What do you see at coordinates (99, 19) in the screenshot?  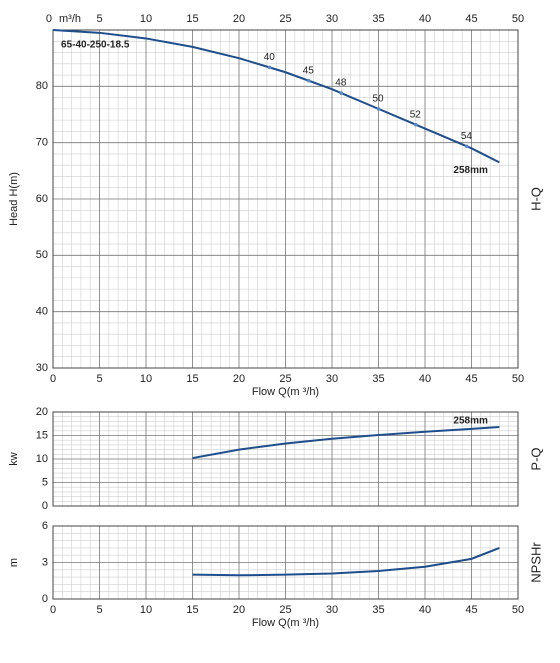 I see `x-tick-label-top: 5` at bounding box center [99, 19].